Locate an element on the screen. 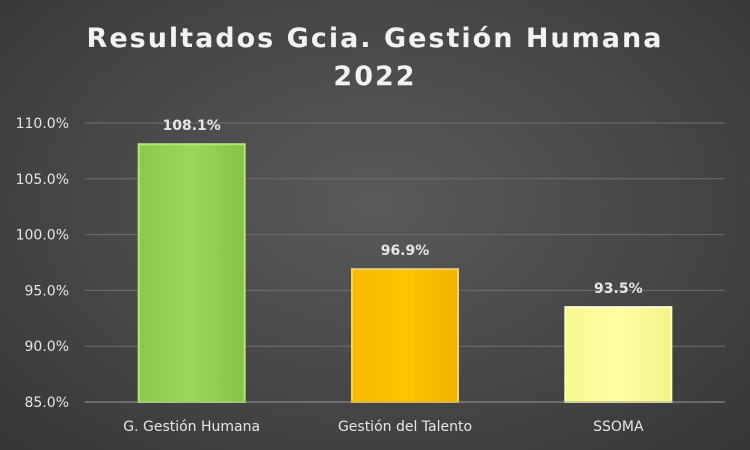 The image size is (750, 450). chart-title-line-1: Resultados Gcia. Gestión Humana is located at coordinates (375, 38).